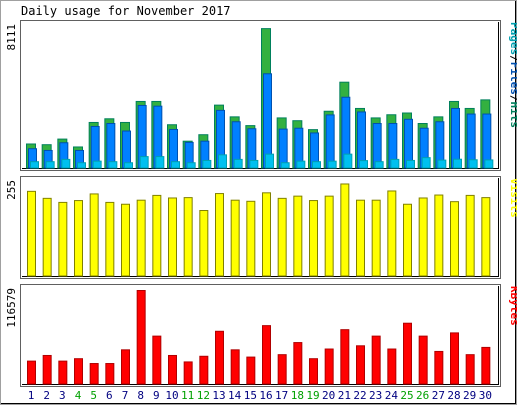 Image resolution: width=517 pixels, height=409 pixels. Describe the element at coordinates (187, 395) in the screenshot. I see `day-label: 11` at that location.